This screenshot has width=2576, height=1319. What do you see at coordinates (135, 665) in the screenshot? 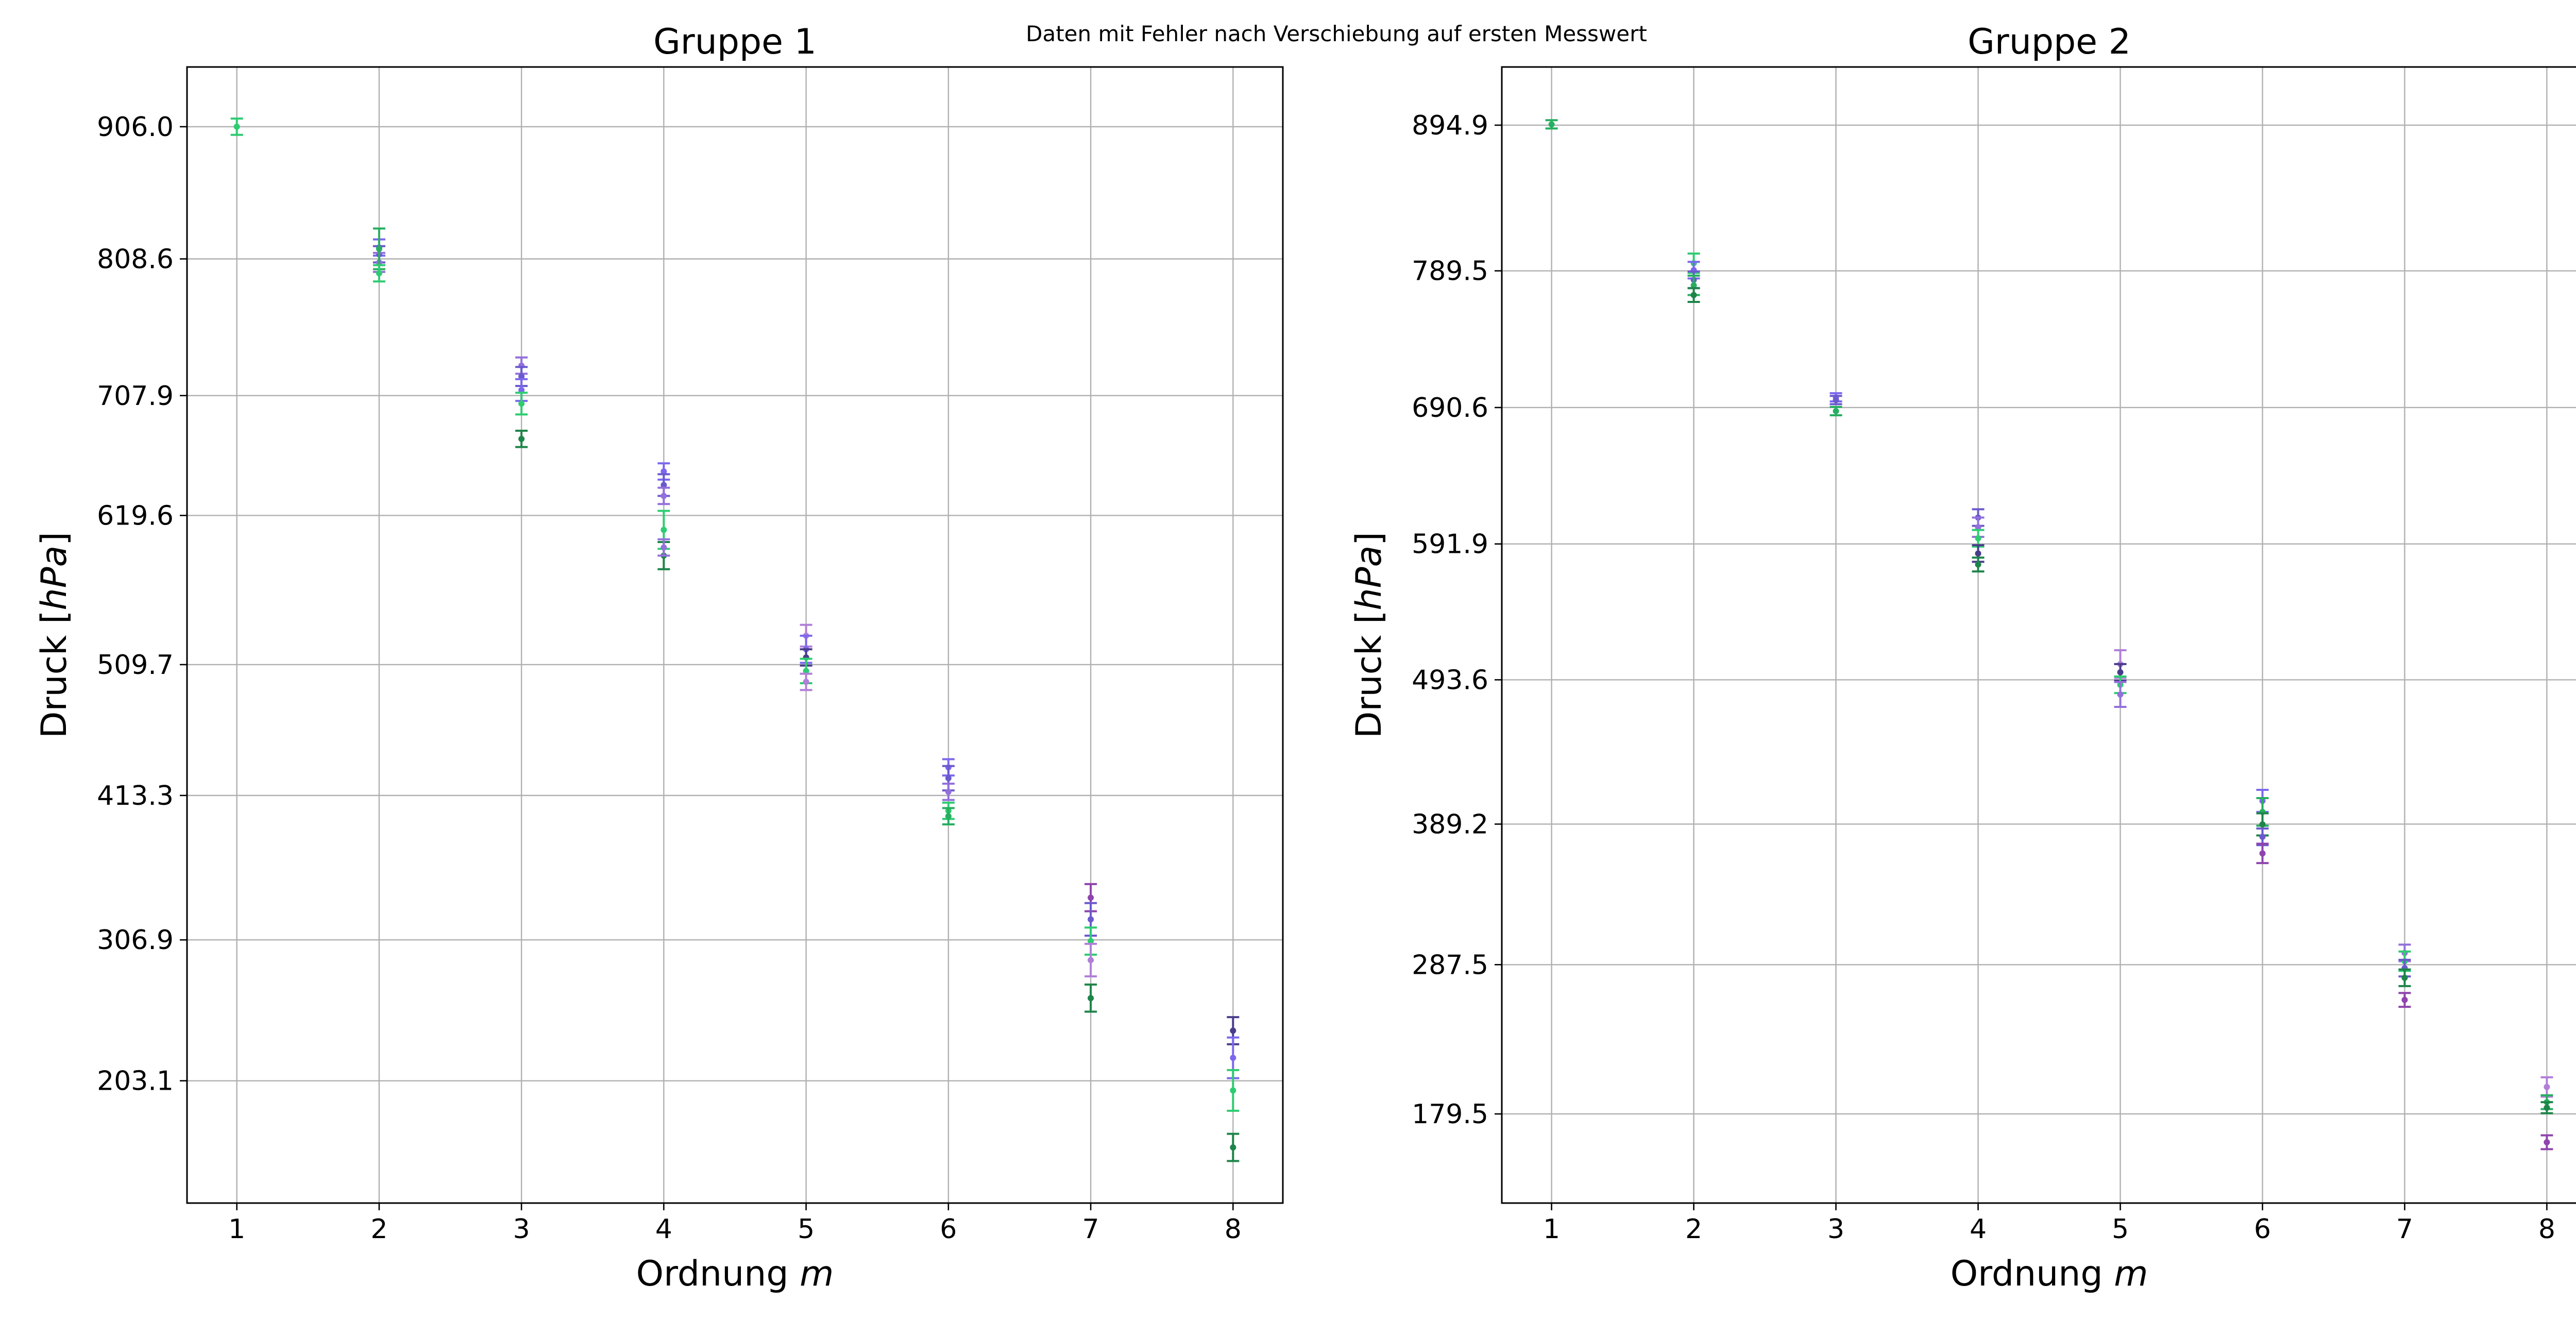
I see `y-tick-label: 509.7` at bounding box center [135, 665].